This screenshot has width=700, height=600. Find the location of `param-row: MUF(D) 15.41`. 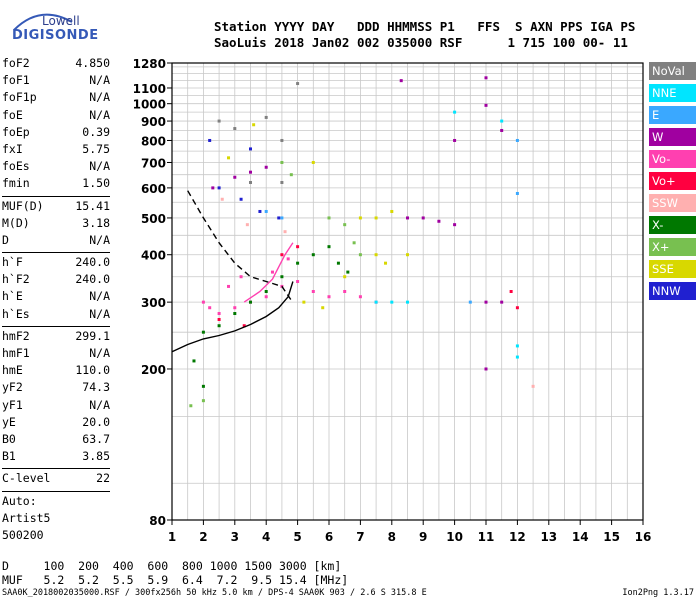

param-row: MUF(D) 15.41 is located at coordinates (56, 207).